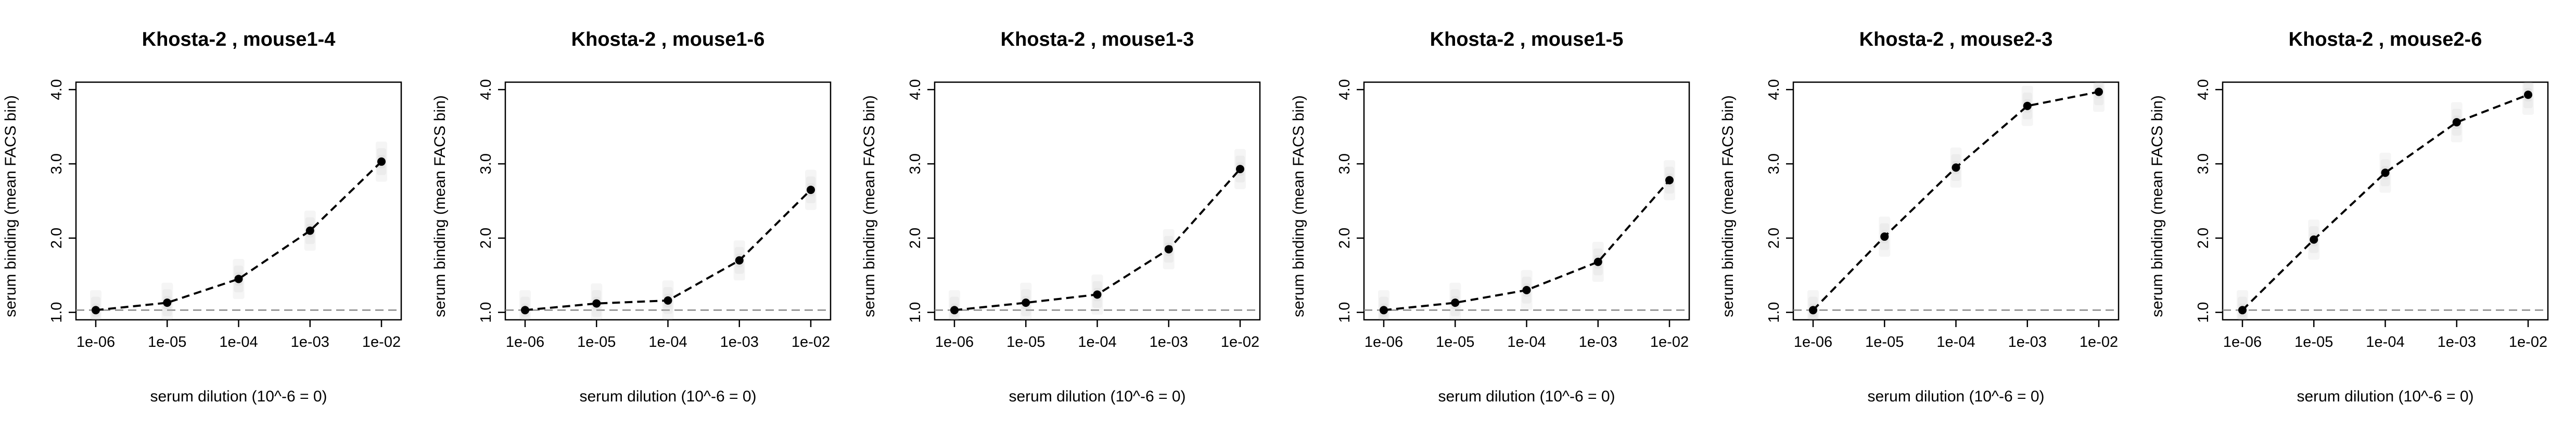  What do you see at coordinates (1097, 40) in the screenshot?
I see `chart-title: Khosta-2 , mouse1-3` at bounding box center [1097, 40].